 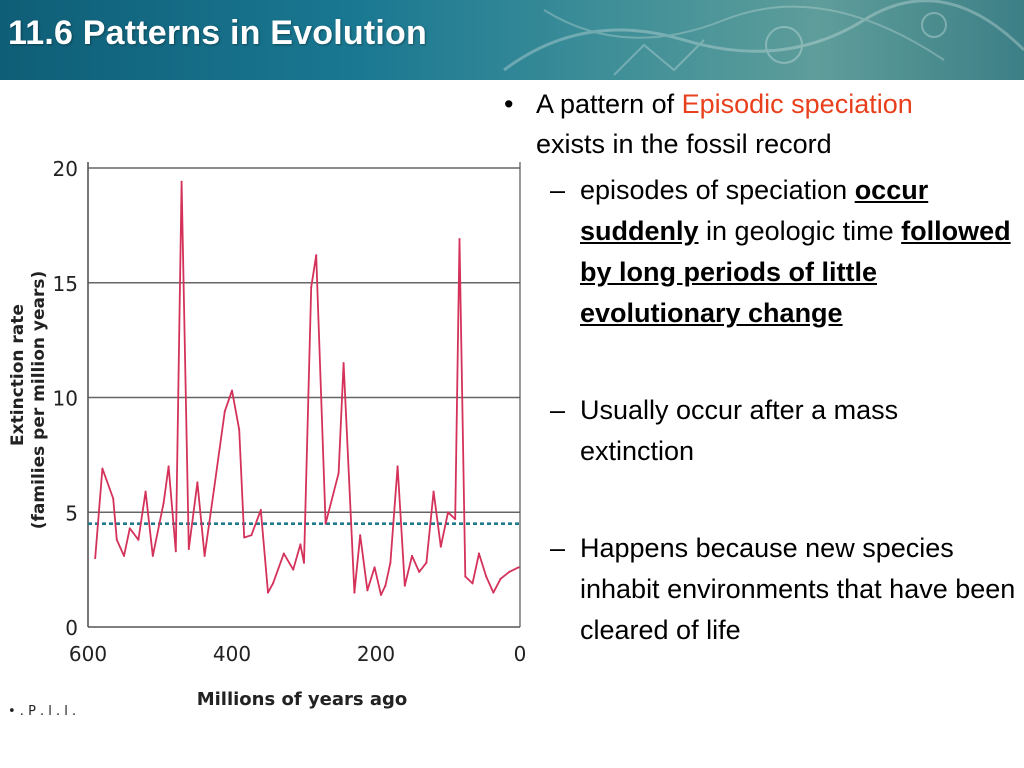 I want to click on sub2-text: Usually occur after a mass extinction, so click(x=739, y=430).